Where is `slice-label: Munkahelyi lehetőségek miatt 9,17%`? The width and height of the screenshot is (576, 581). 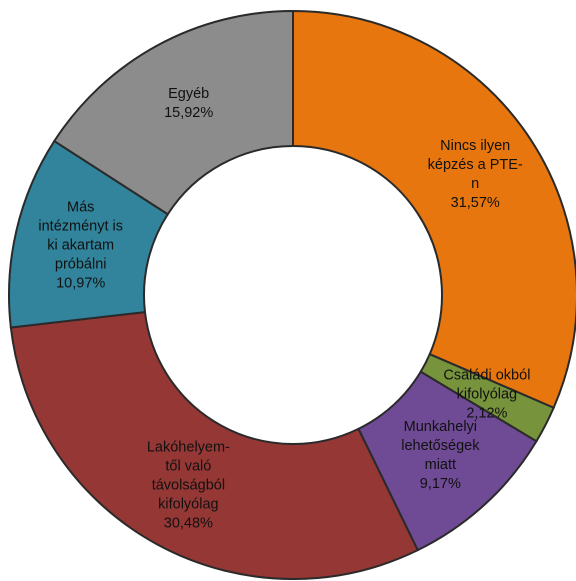 slice-label: Munkahelyi lehetőségek miatt 9,17% is located at coordinates (440, 456).